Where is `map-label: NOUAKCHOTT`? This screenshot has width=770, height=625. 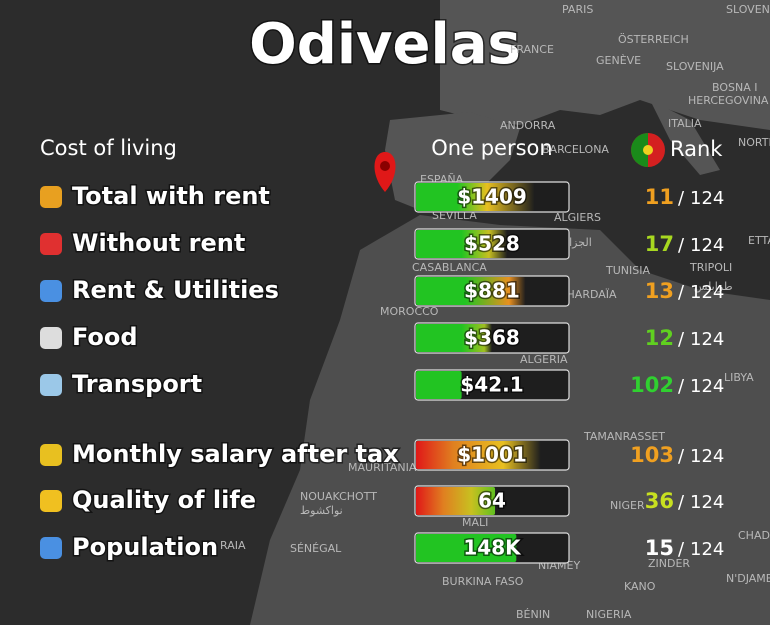 map-label: NOUAKCHOTT is located at coordinates (338, 496).